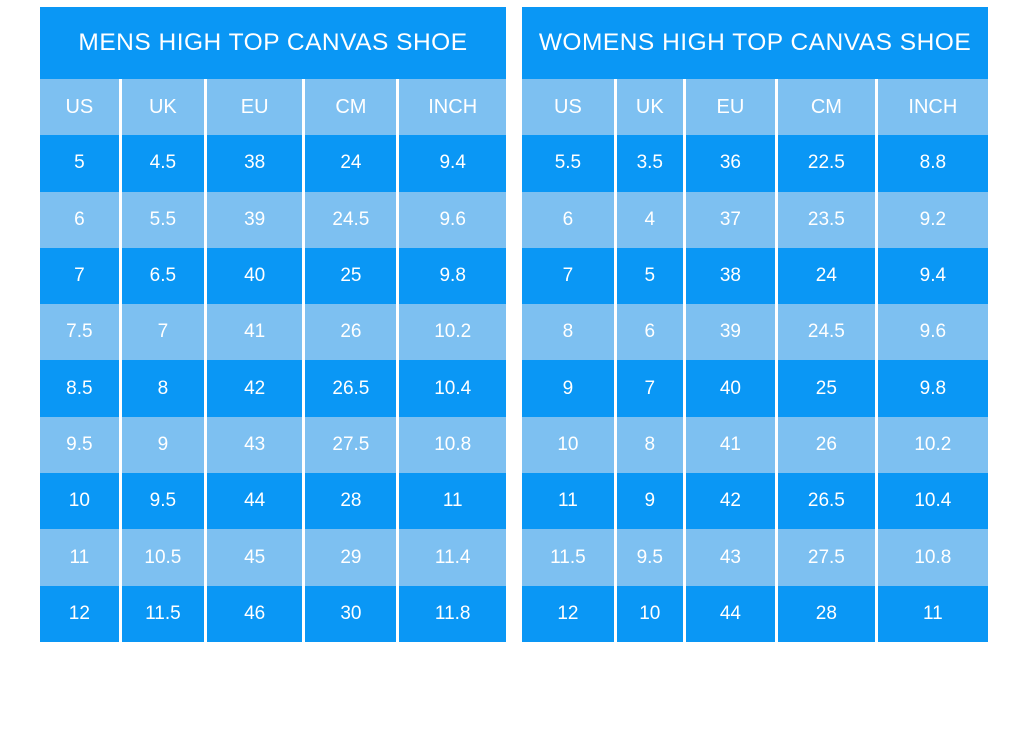 The image size is (1024, 751). Describe the element at coordinates (253, 163) in the screenshot. I see `size-cell: 38` at that location.